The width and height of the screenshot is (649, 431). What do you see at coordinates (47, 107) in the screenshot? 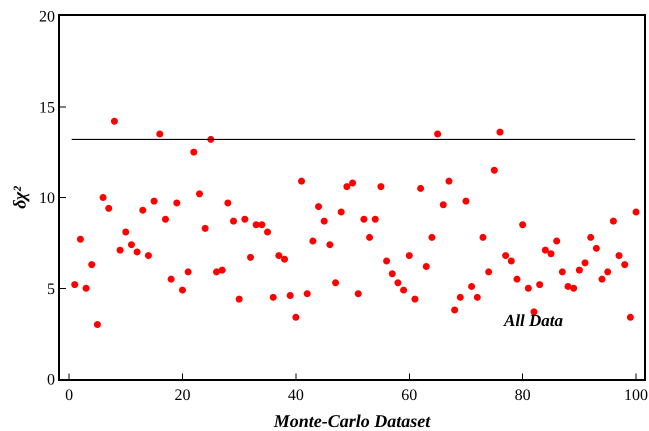
I see `y-tick-label: 15` at bounding box center [47, 107].